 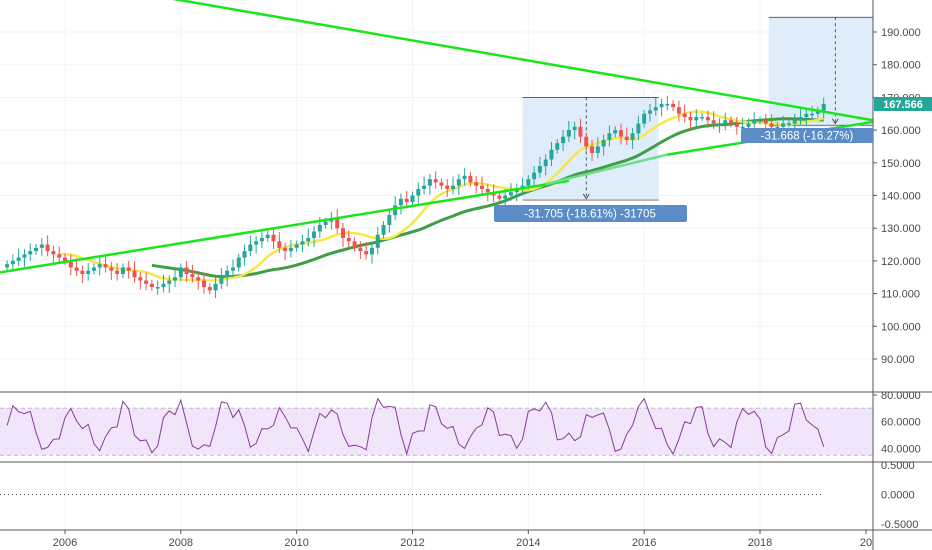 What do you see at coordinates (901, 327) in the screenshot?
I see `price-tick-label: 100.000` at bounding box center [901, 327].